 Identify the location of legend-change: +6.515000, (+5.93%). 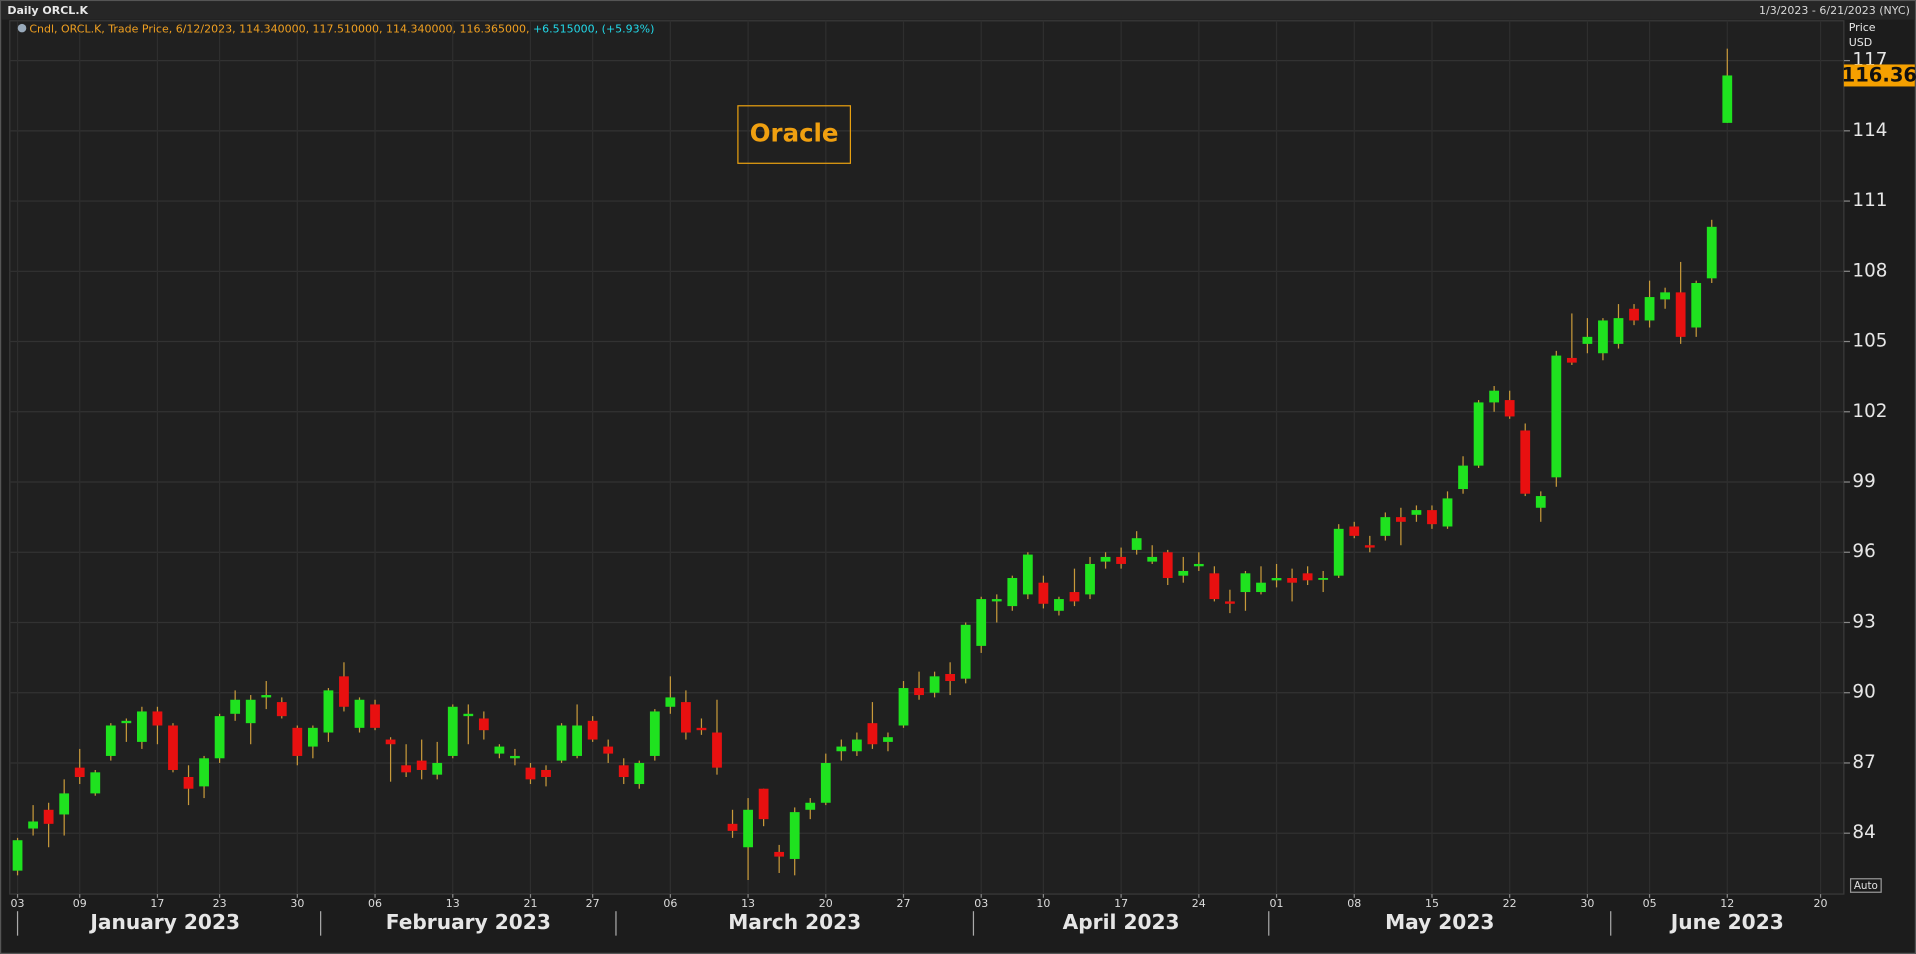
(593, 28).